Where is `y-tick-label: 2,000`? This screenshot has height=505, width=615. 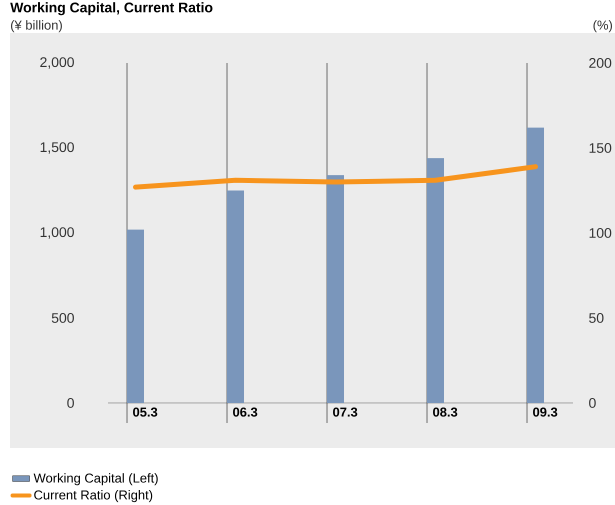 y-tick-label: 2,000 is located at coordinates (57, 63).